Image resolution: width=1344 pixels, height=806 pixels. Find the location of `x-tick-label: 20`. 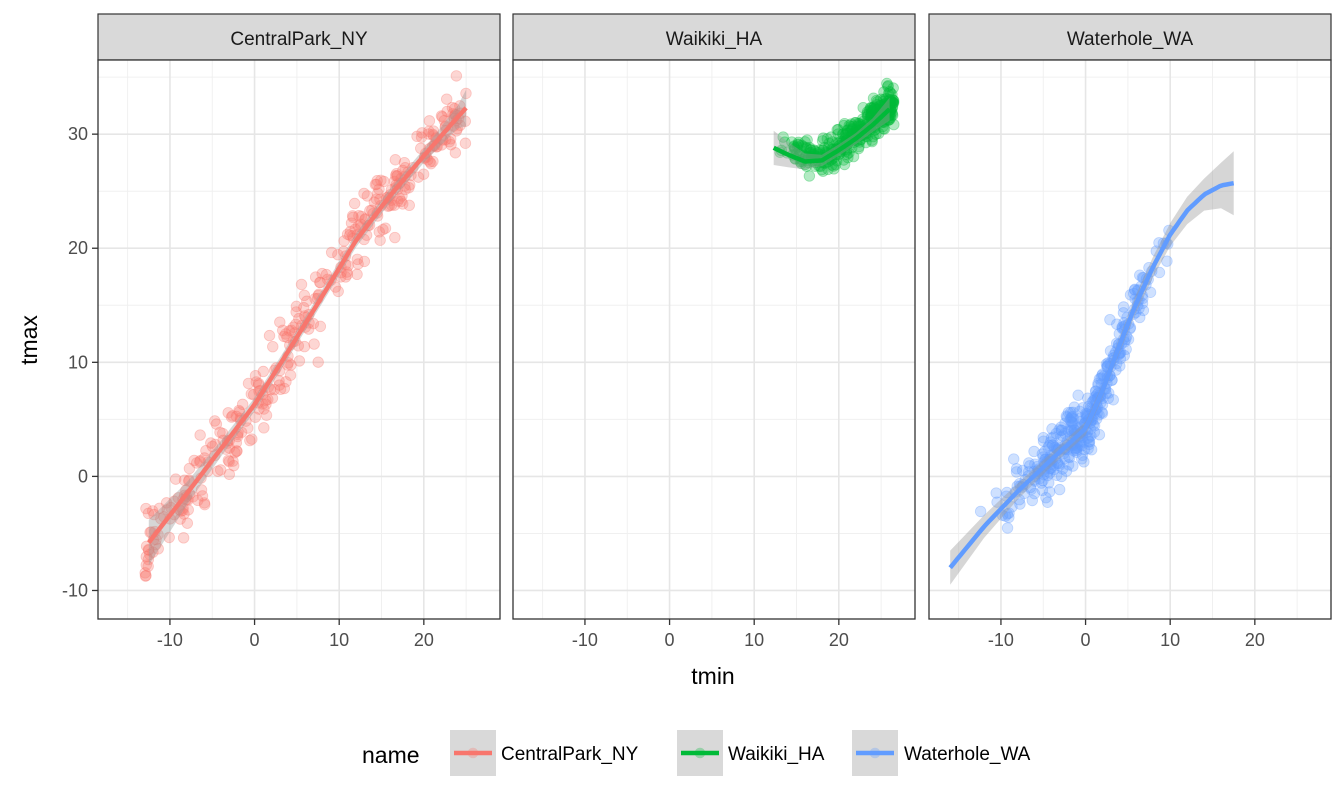

x-tick-label: 20 is located at coordinates (424, 640).